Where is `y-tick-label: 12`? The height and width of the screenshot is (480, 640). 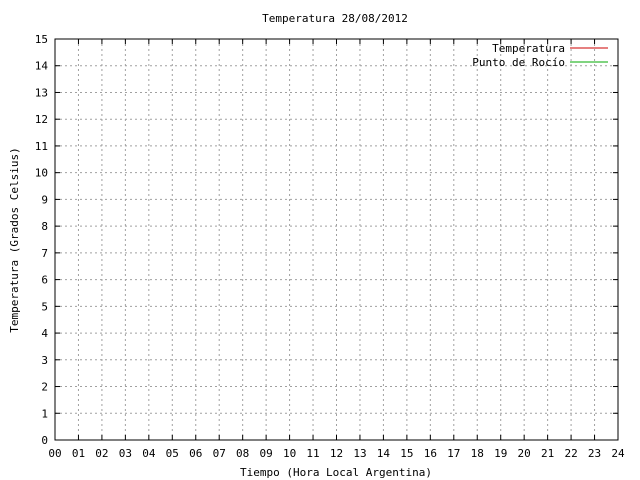 y-tick-label: 12 is located at coordinates (41, 119).